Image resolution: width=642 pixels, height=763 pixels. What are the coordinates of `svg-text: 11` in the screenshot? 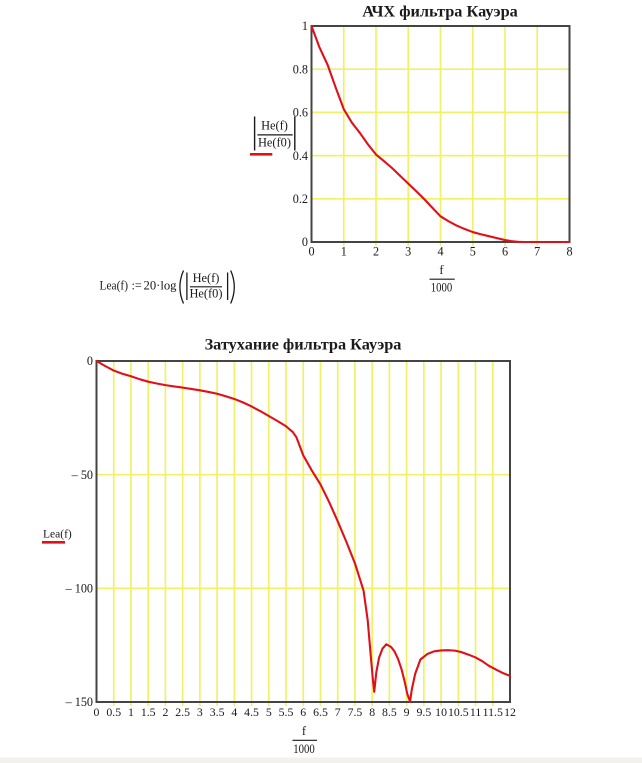 It's located at (475, 712).